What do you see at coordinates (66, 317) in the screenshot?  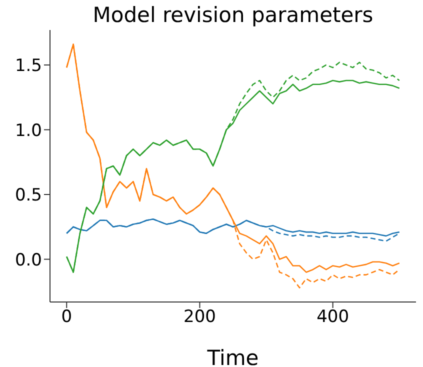 I see `x-tick-label: 0` at bounding box center [66, 317].